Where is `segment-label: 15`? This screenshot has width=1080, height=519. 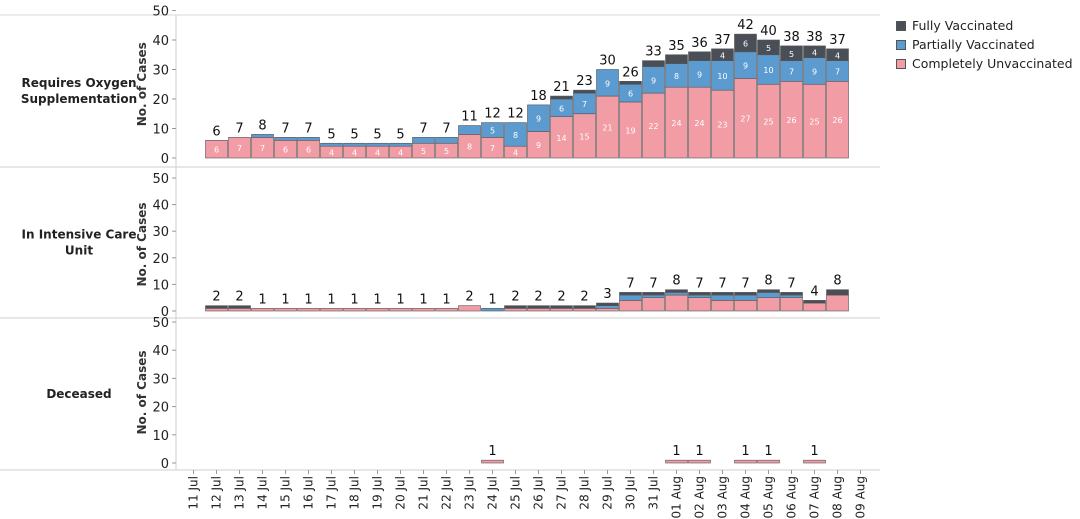 segment-label: 15 is located at coordinates (584, 136).